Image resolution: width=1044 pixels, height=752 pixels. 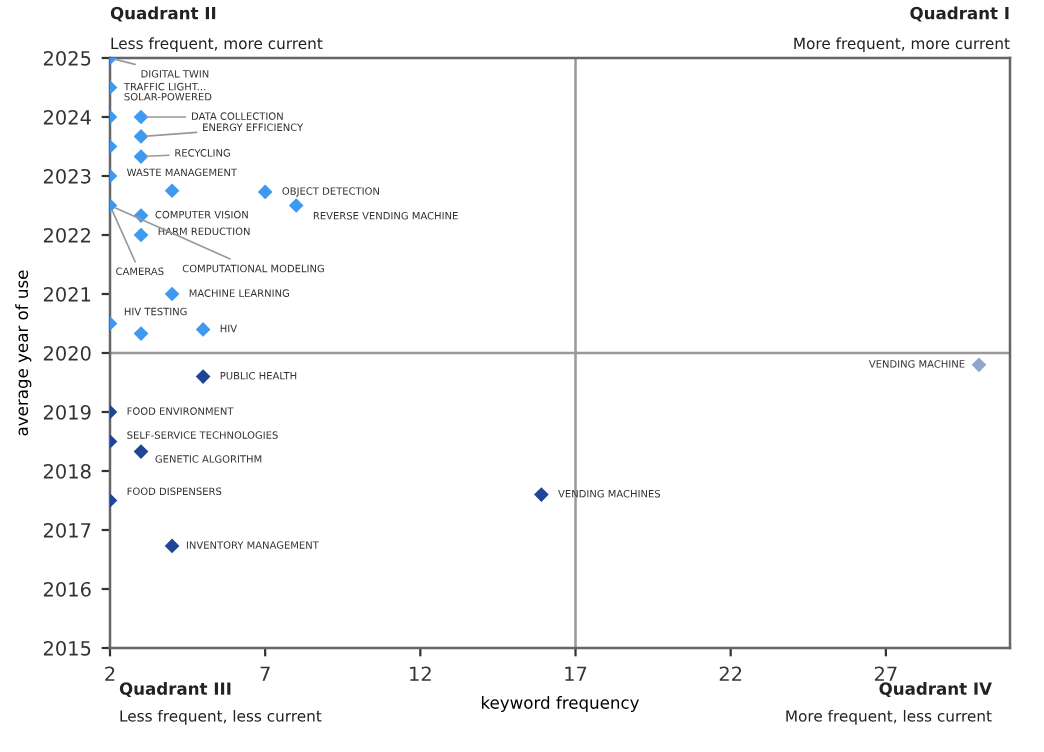 What do you see at coordinates (163, 14) in the screenshot?
I see `text: Quadrant II` at bounding box center [163, 14].